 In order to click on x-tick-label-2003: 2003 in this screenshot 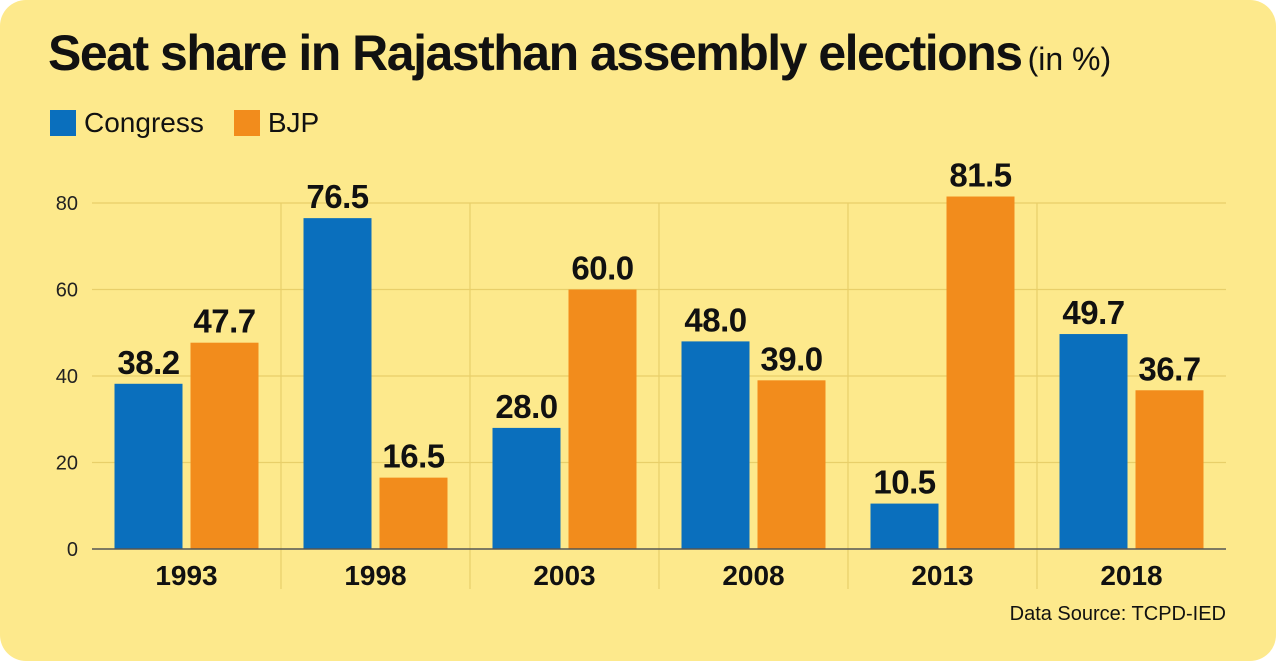, I will do `click(564, 575)`.